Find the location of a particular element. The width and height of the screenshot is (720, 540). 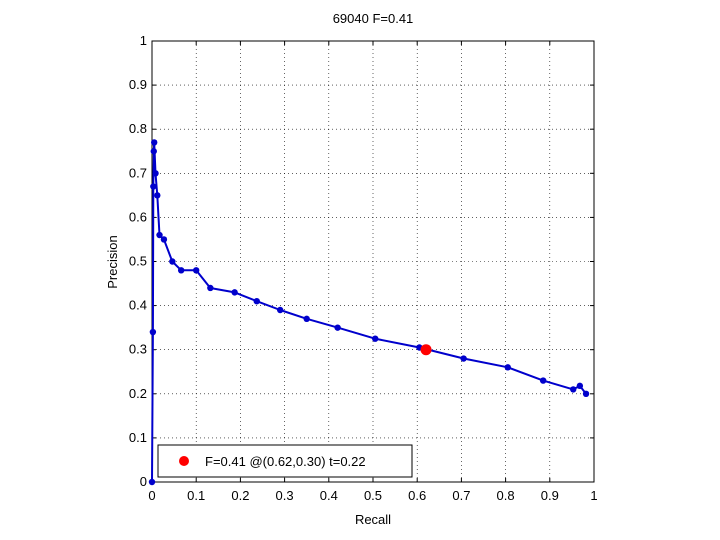

x-tick-label: 0.6 is located at coordinates (417, 495).